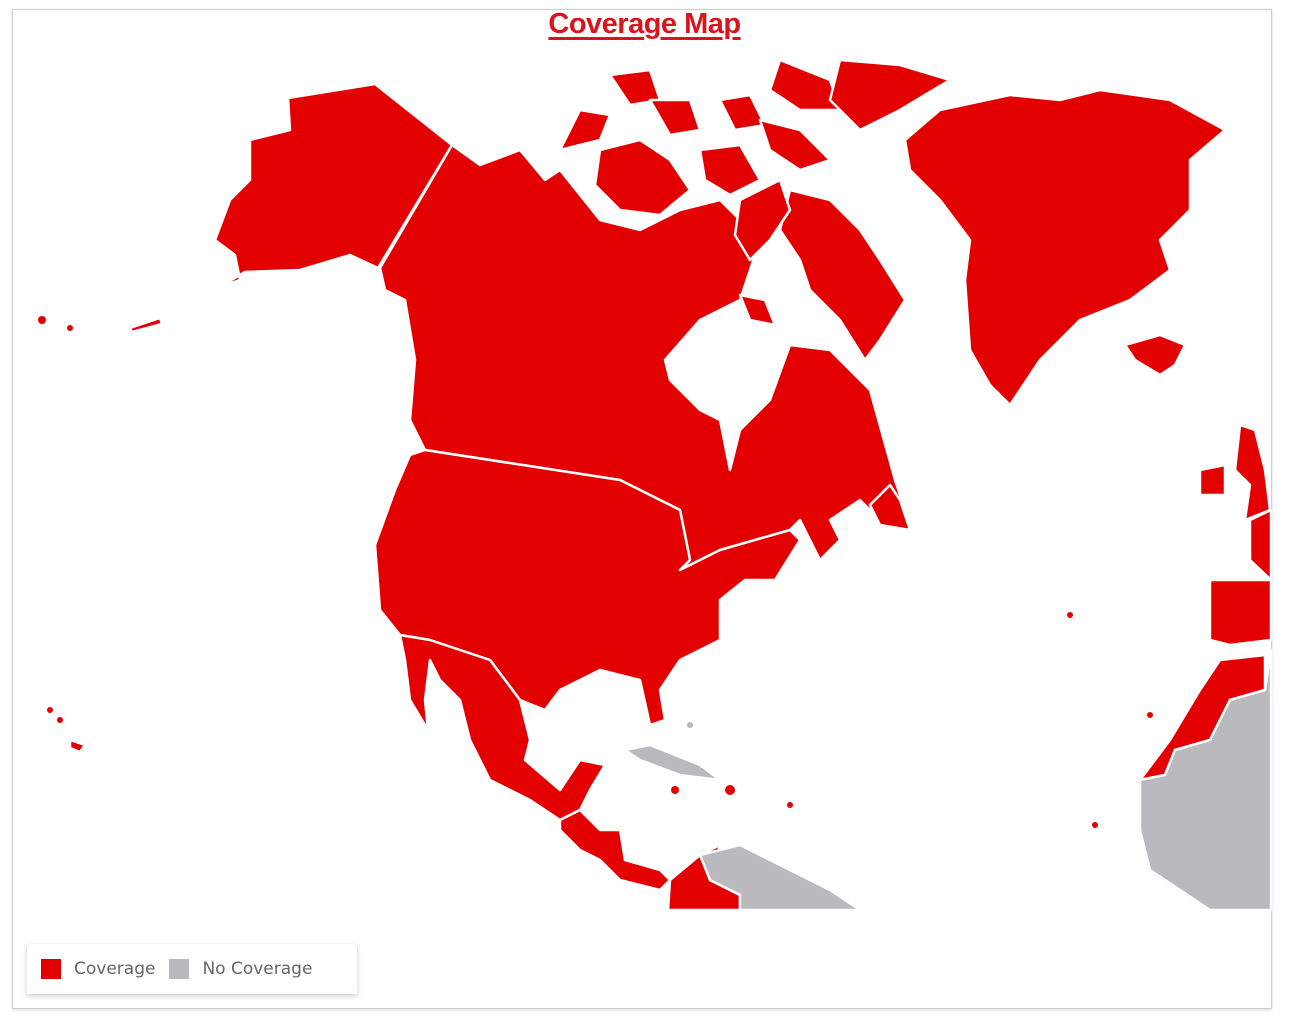 This screenshot has width=1289, height=1023. I want to click on region-greenland, so click(1065, 247).